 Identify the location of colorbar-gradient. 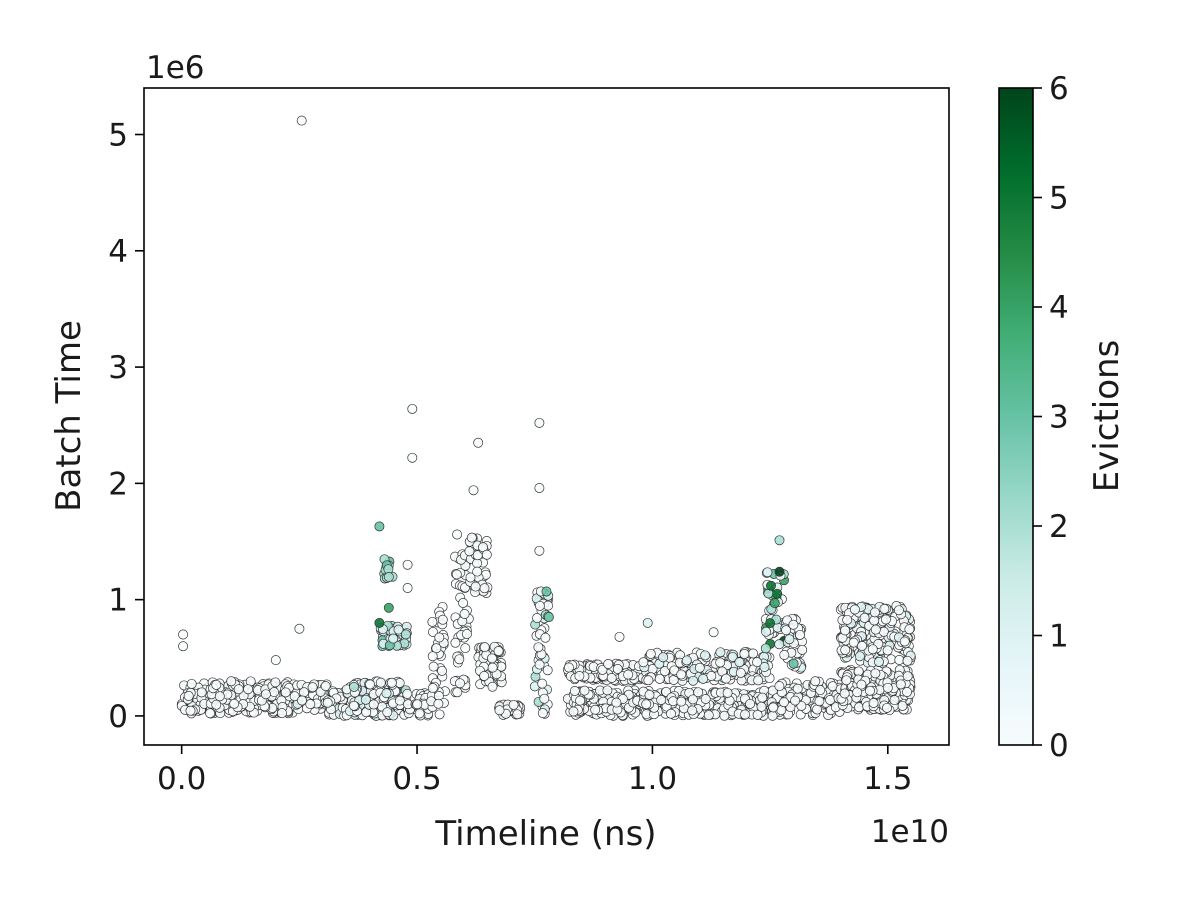
(1016, 416).